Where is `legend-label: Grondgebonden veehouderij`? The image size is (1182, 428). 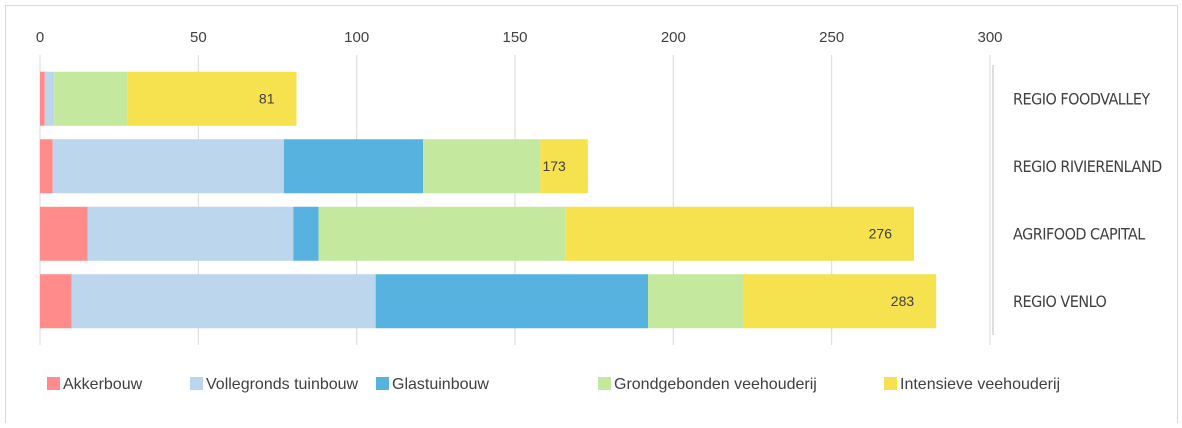 legend-label: Grondgebonden veehouderij is located at coordinates (715, 384).